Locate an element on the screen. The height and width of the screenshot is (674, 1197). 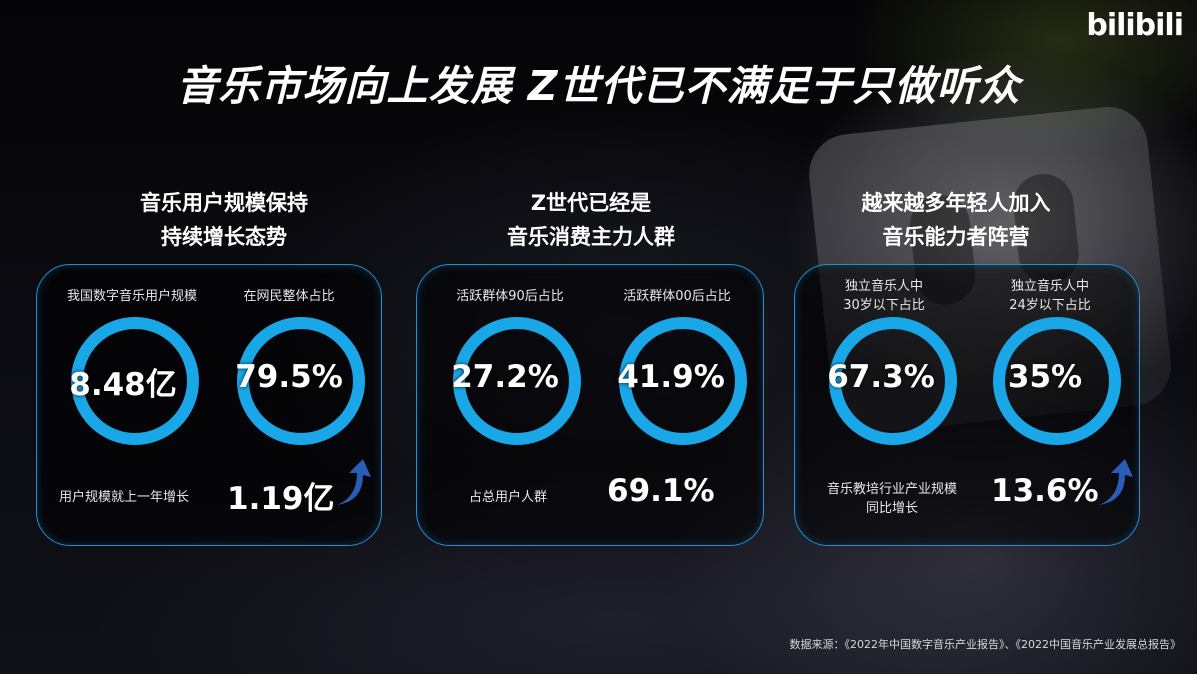
metric-value: 27.2% is located at coordinates (505, 377).